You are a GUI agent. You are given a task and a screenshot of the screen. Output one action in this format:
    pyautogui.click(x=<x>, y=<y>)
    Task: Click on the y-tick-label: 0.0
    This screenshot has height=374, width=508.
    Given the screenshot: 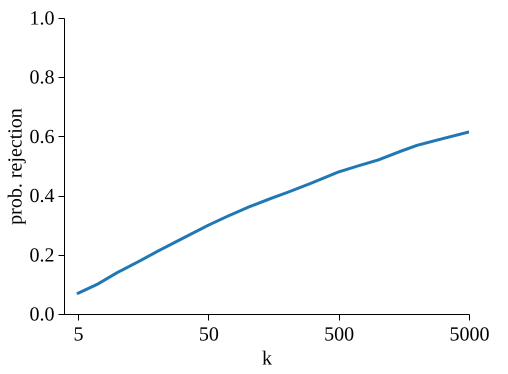 What is the action you would take?
    pyautogui.click(x=42, y=315)
    